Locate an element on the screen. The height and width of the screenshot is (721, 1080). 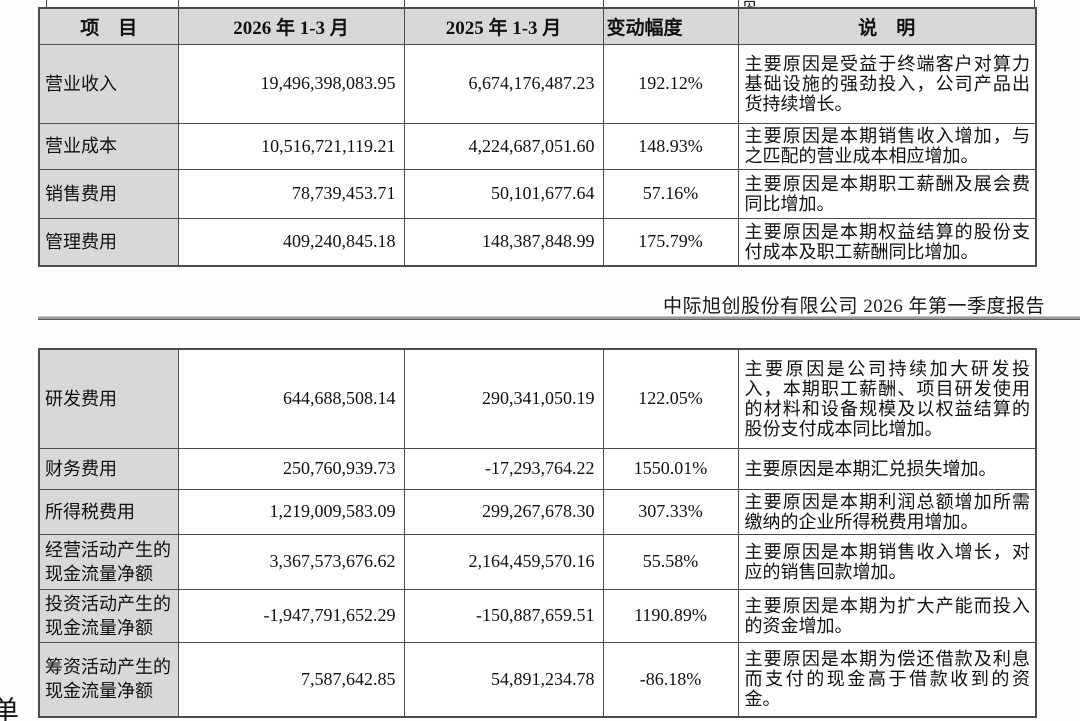
row-item-label: 营业成本 is located at coordinates (108, 146).